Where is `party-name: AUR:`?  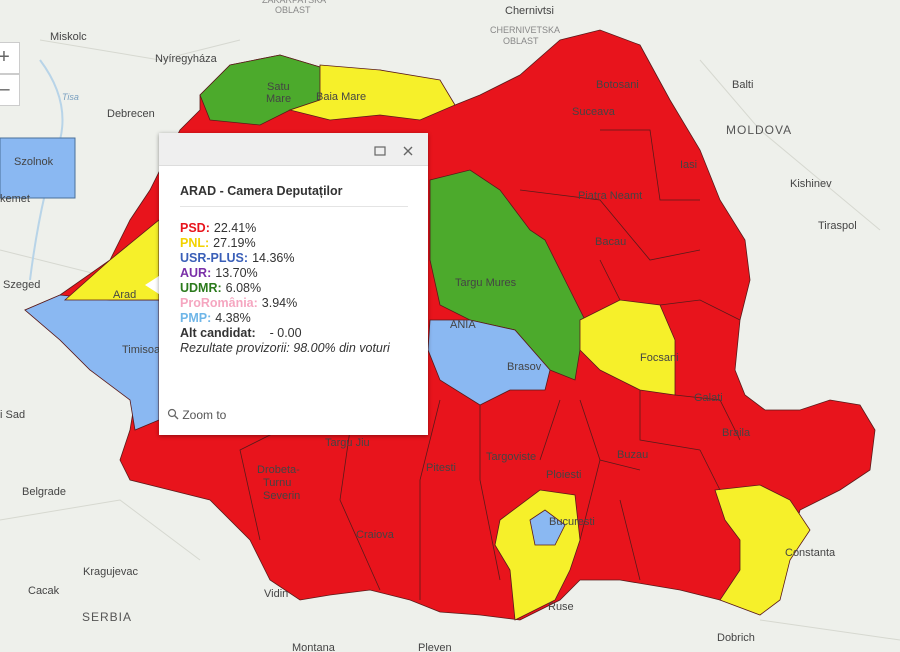 party-name: AUR: is located at coordinates (196, 273).